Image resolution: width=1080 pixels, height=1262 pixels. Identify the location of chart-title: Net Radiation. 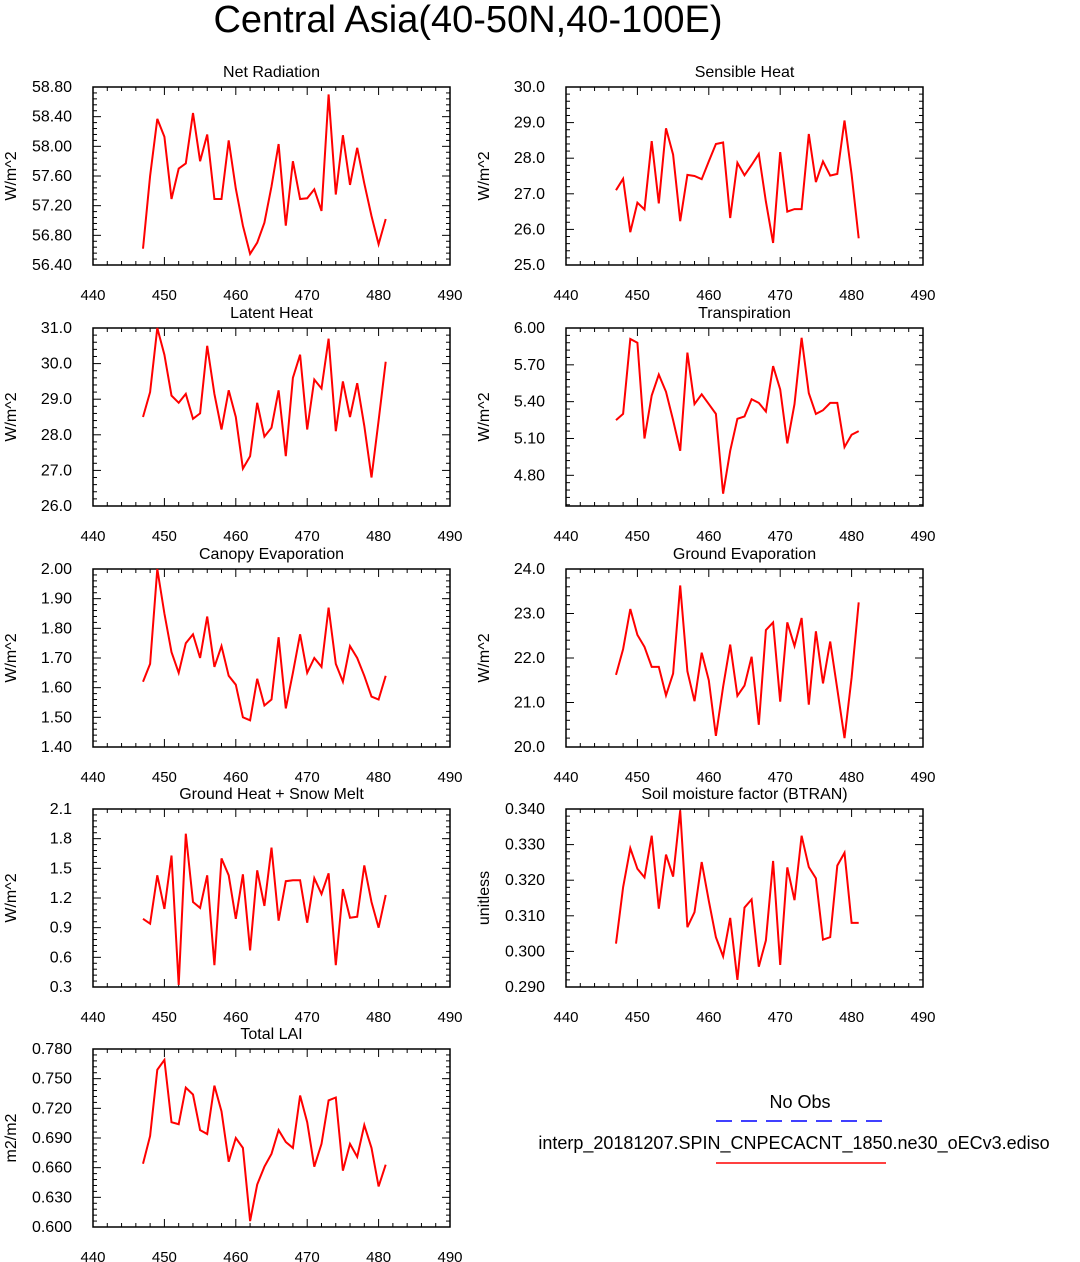
(271, 72).